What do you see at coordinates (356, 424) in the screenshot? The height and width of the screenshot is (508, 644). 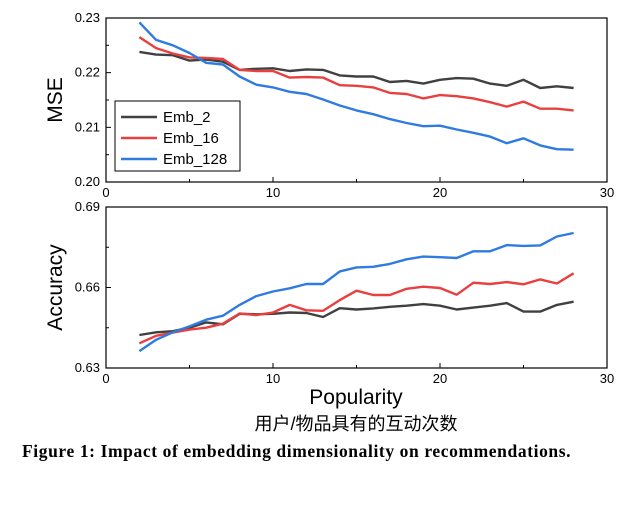 I see `x-axis-subtitle: 用户/物品具有的互动次数` at bounding box center [356, 424].